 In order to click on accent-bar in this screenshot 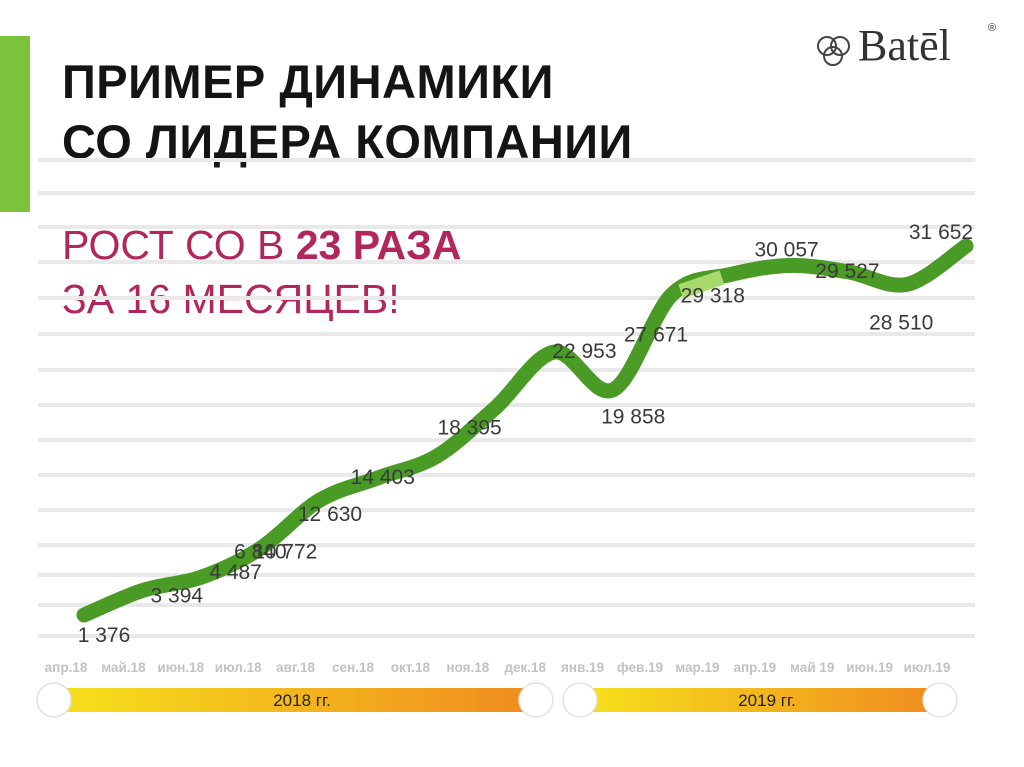, I will do `click(15, 124)`.